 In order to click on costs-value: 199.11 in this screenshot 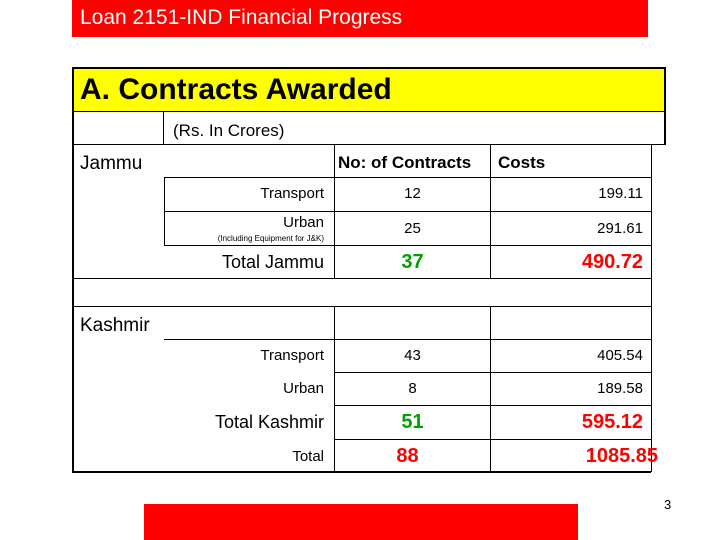, I will do `click(620, 193)`.